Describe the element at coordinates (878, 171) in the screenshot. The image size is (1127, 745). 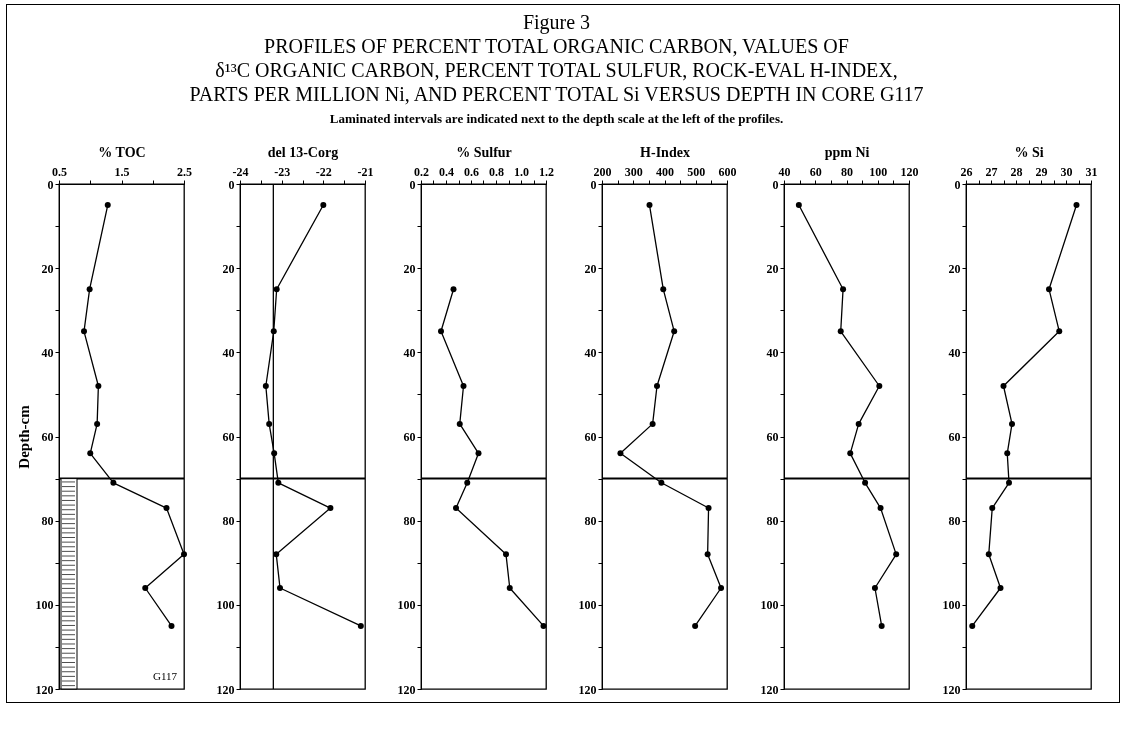
I see `x-tick-label: 100` at that location.